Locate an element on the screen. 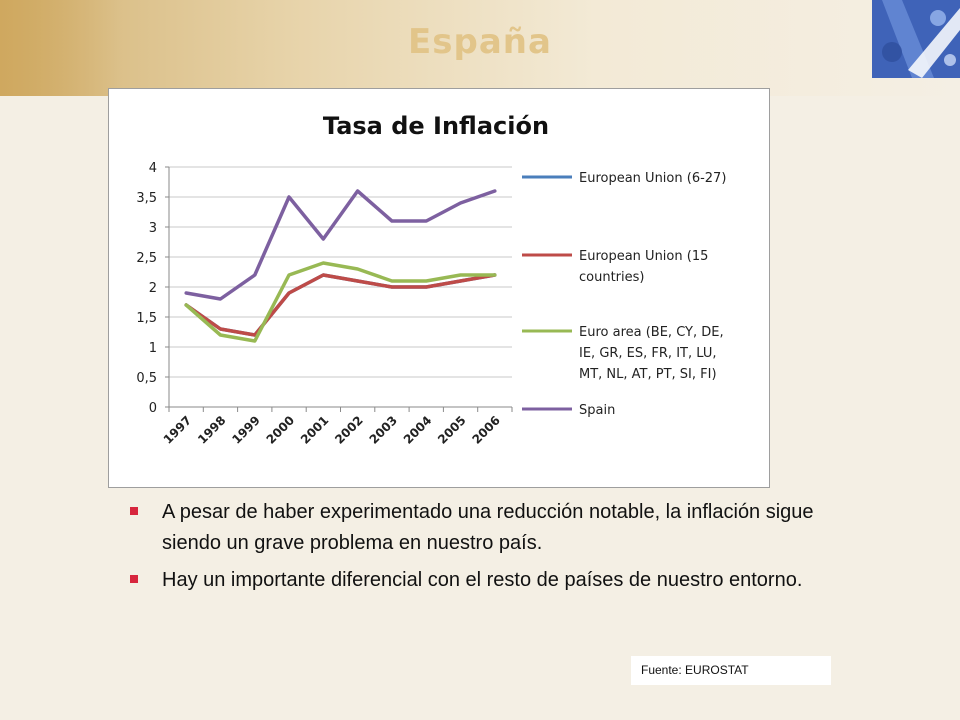 The image size is (960, 720). legend-label: European Union (15 countries) is located at coordinates (643, 267).